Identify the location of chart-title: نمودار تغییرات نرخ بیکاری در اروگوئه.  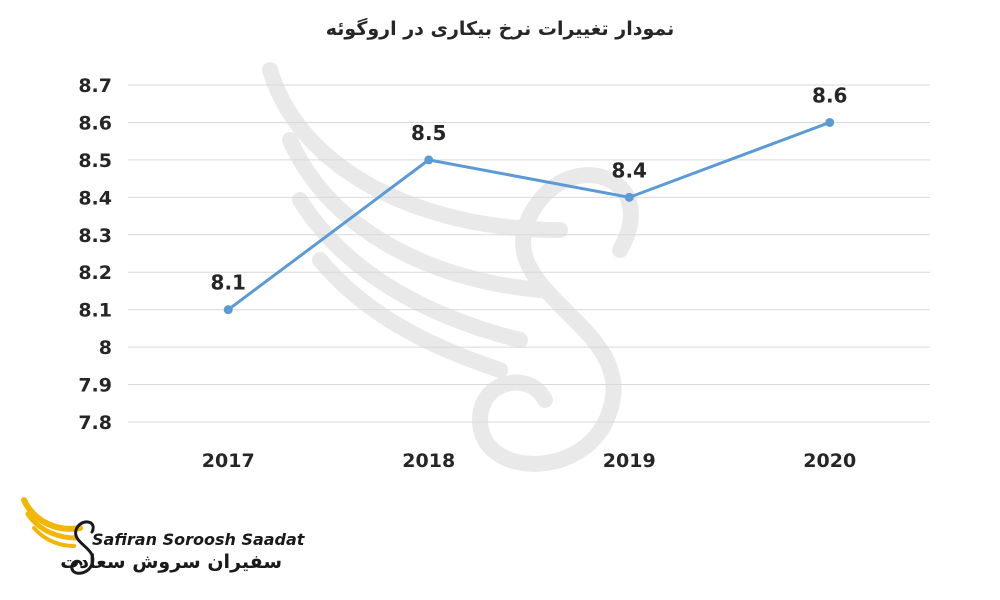
(500, 29).